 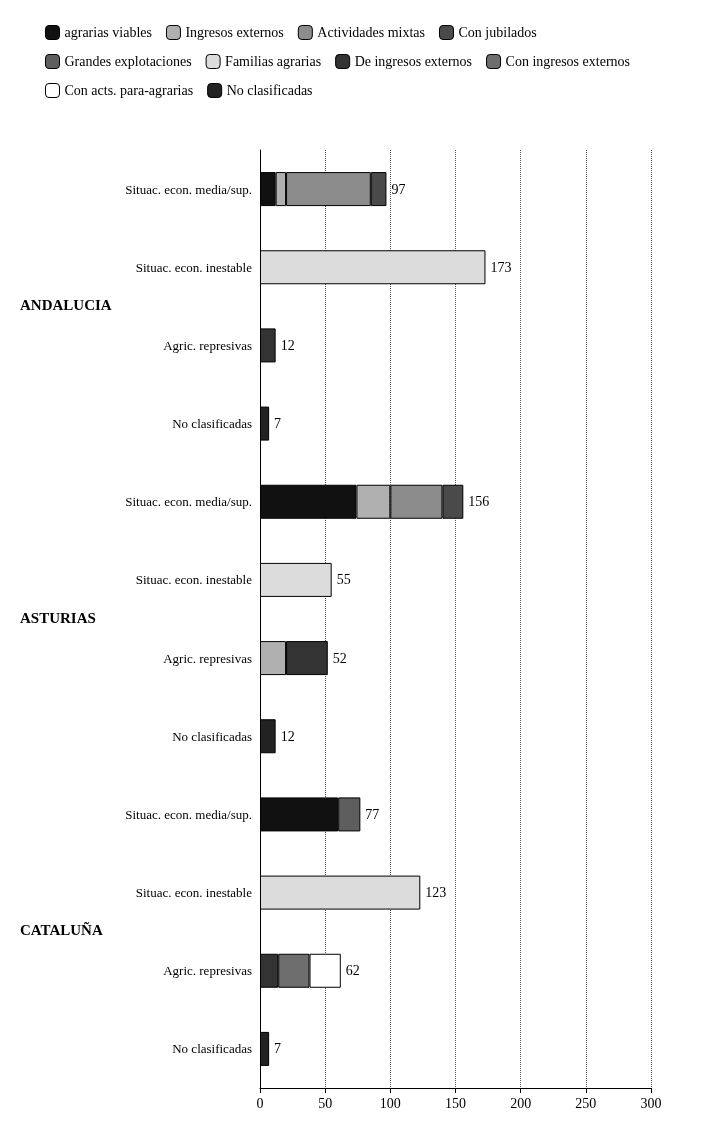 I want to click on legend-label: Con acts. para-agrarias, so click(x=129, y=90).